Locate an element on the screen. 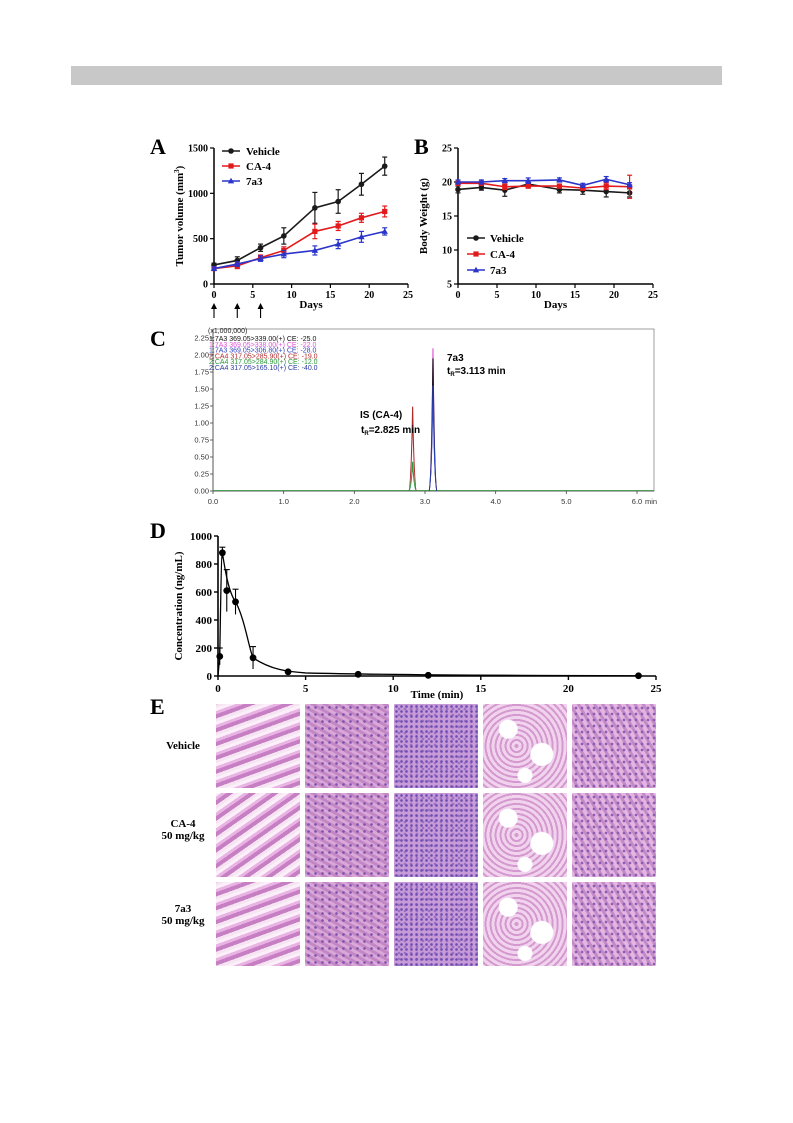 The image size is (793, 1123). histology-row-label-vehicle: Vehicle is located at coordinates (183, 746).